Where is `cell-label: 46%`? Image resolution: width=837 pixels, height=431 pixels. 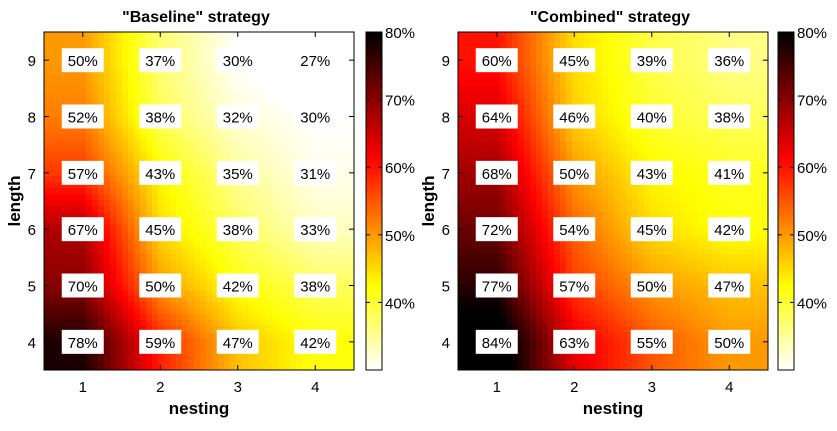 cell-label: 46% is located at coordinates (574, 117).